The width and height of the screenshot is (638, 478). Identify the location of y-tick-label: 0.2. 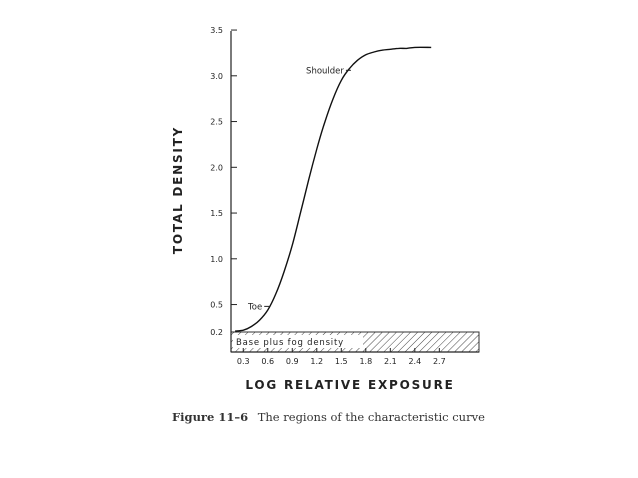
(216, 332).